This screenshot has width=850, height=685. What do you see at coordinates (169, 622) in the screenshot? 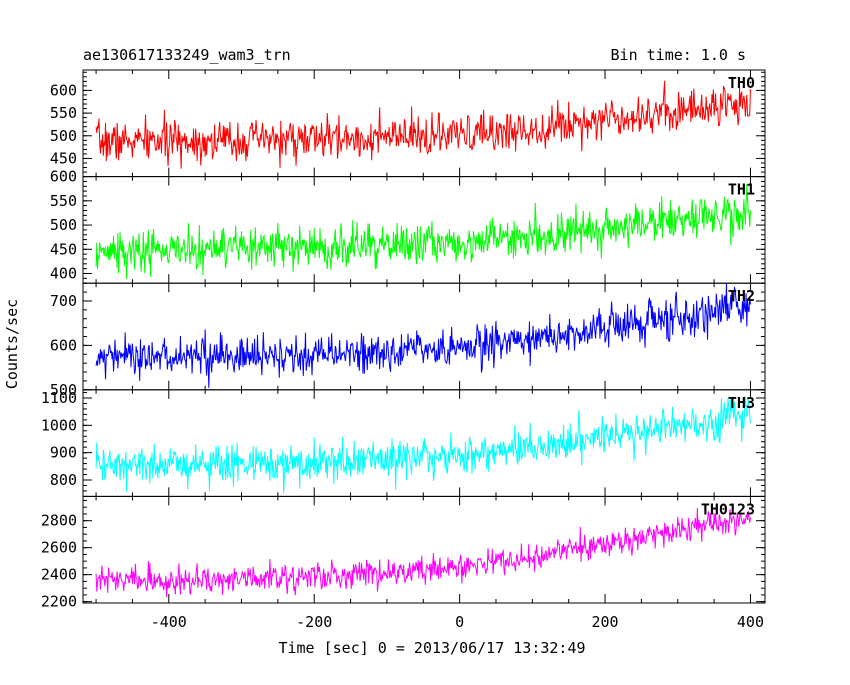
I see `x-tick-label: -400` at bounding box center [169, 622].